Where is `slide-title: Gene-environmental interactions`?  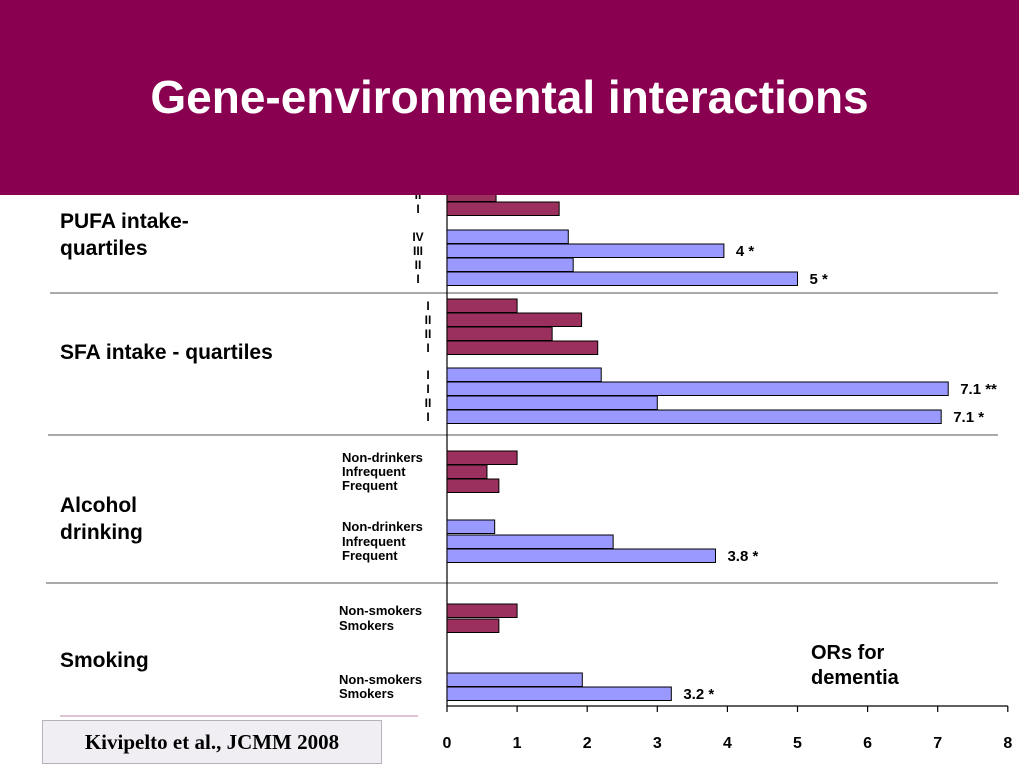
slide-title: Gene-environmental interactions is located at coordinates (509, 97).